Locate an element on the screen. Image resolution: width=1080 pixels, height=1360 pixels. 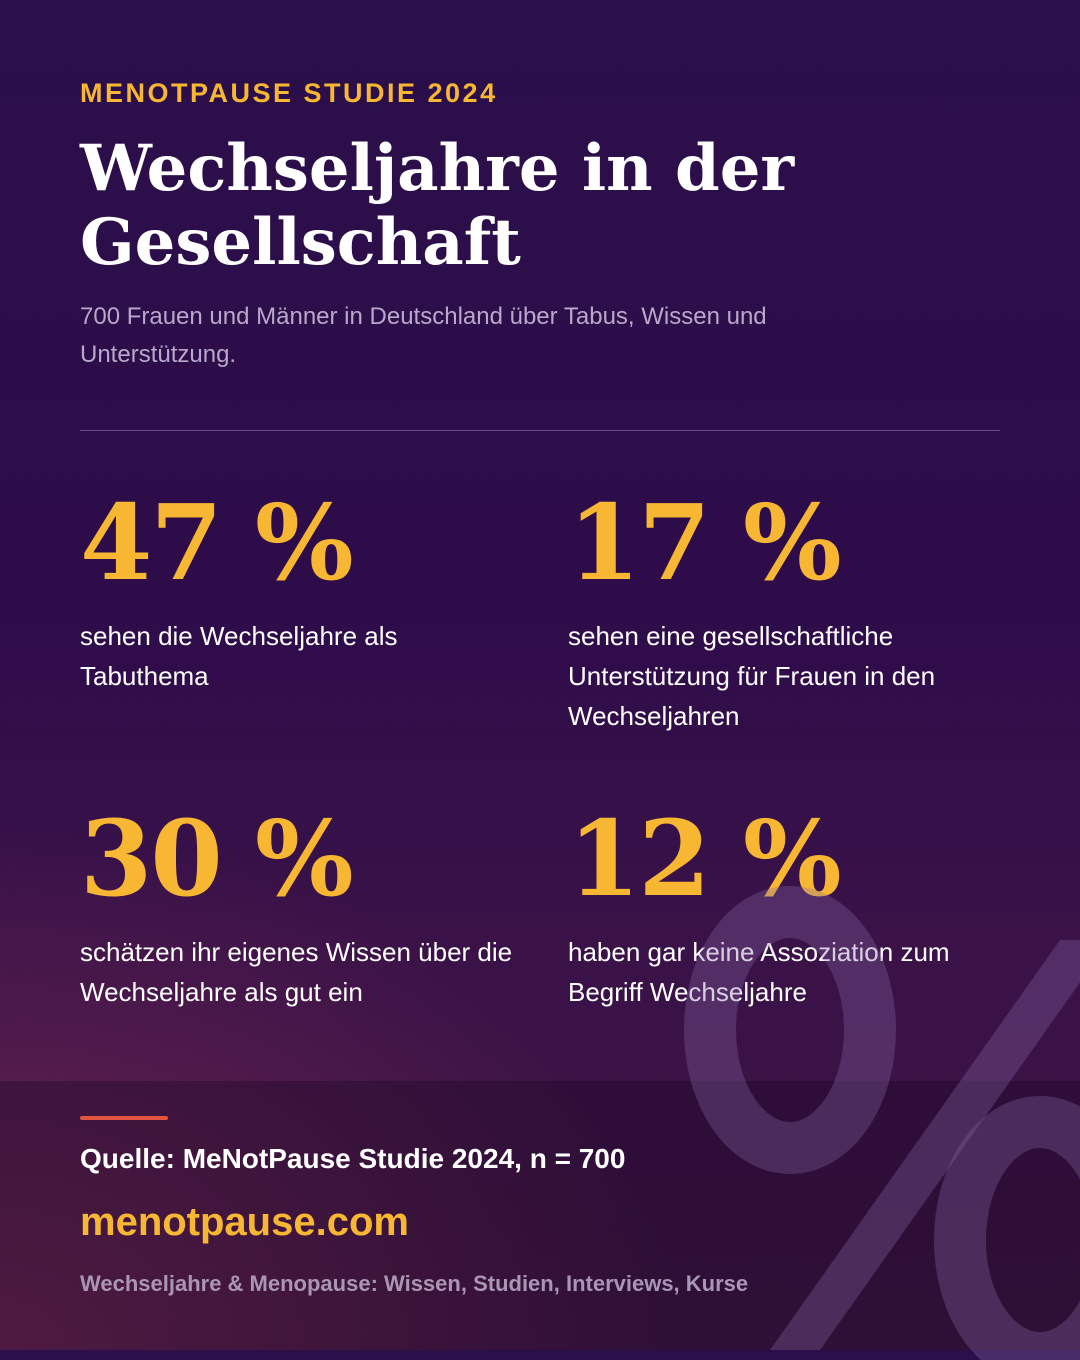
stat-value: 17 % is located at coordinates (705, 542).